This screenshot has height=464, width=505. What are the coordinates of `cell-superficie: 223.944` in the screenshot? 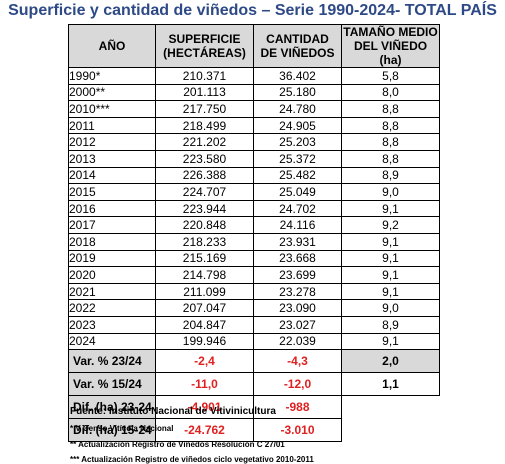 It's located at (204, 208).